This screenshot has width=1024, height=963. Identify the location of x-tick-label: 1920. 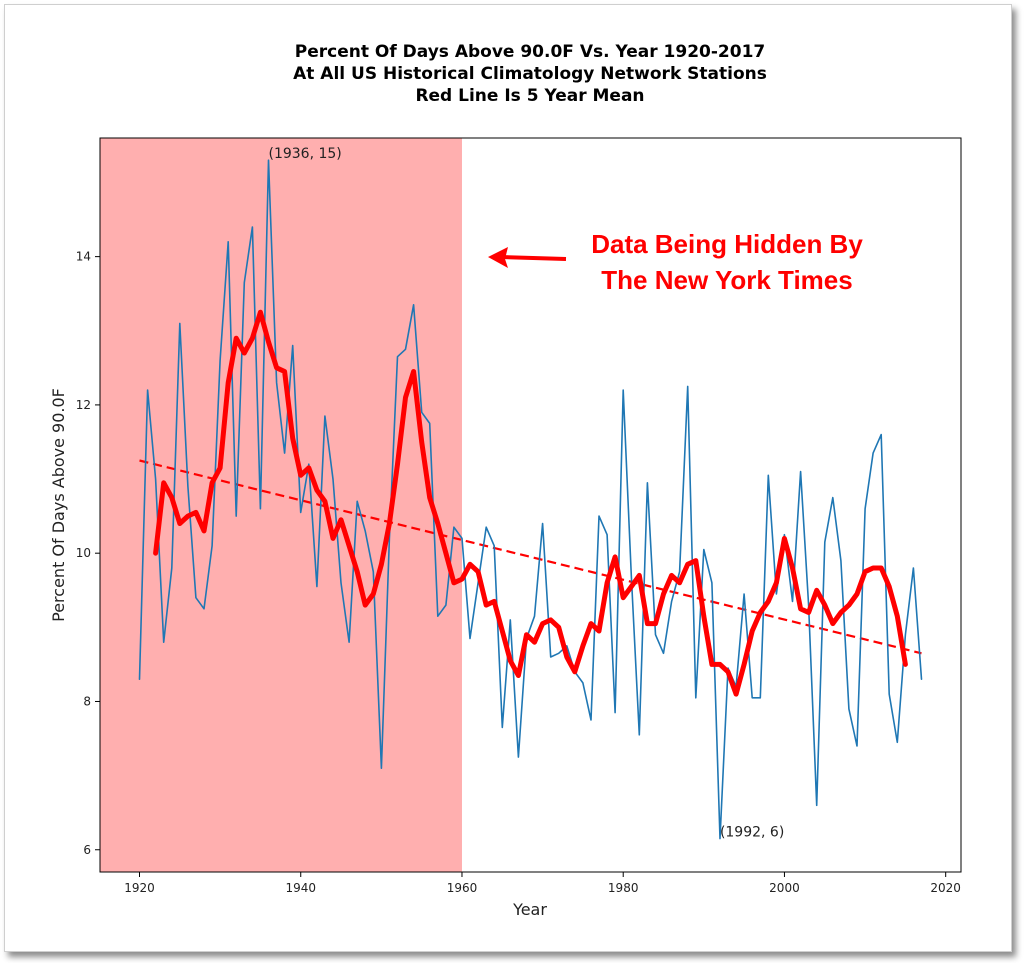
(139, 888).